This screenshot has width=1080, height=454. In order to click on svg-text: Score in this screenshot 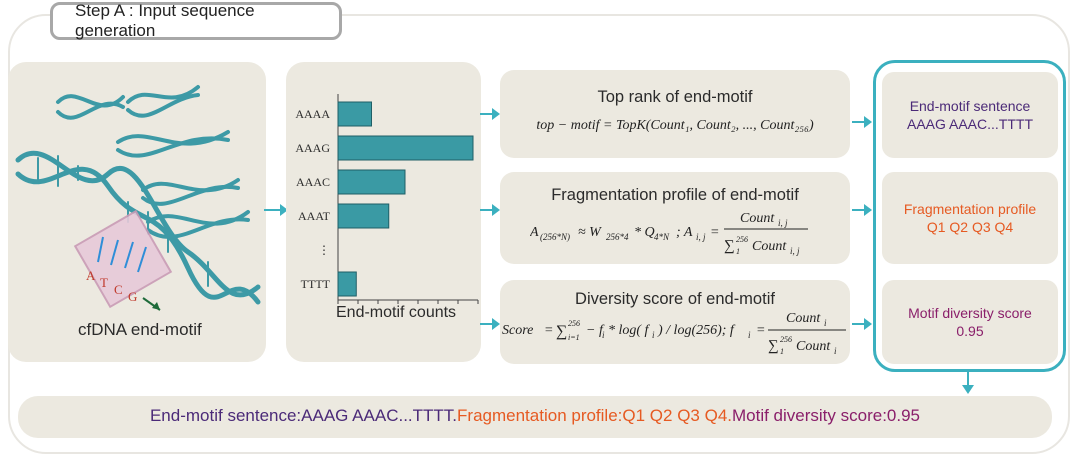, I will do `click(517, 330)`.